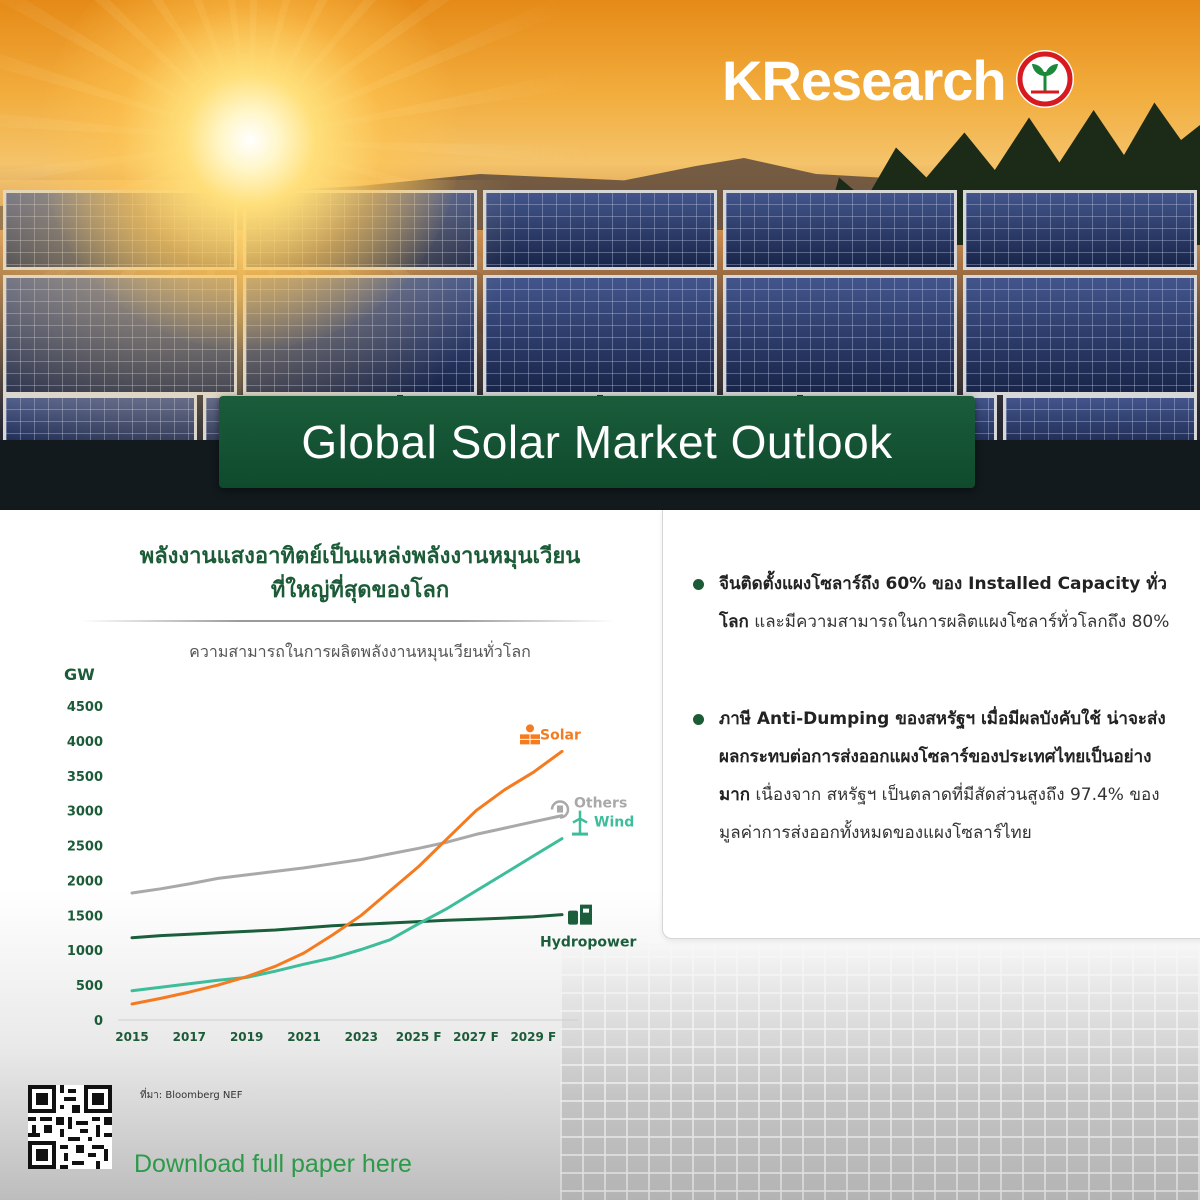 The image size is (1200, 1200). I want to click on x-tick-label: 2019, so click(246, 1037).